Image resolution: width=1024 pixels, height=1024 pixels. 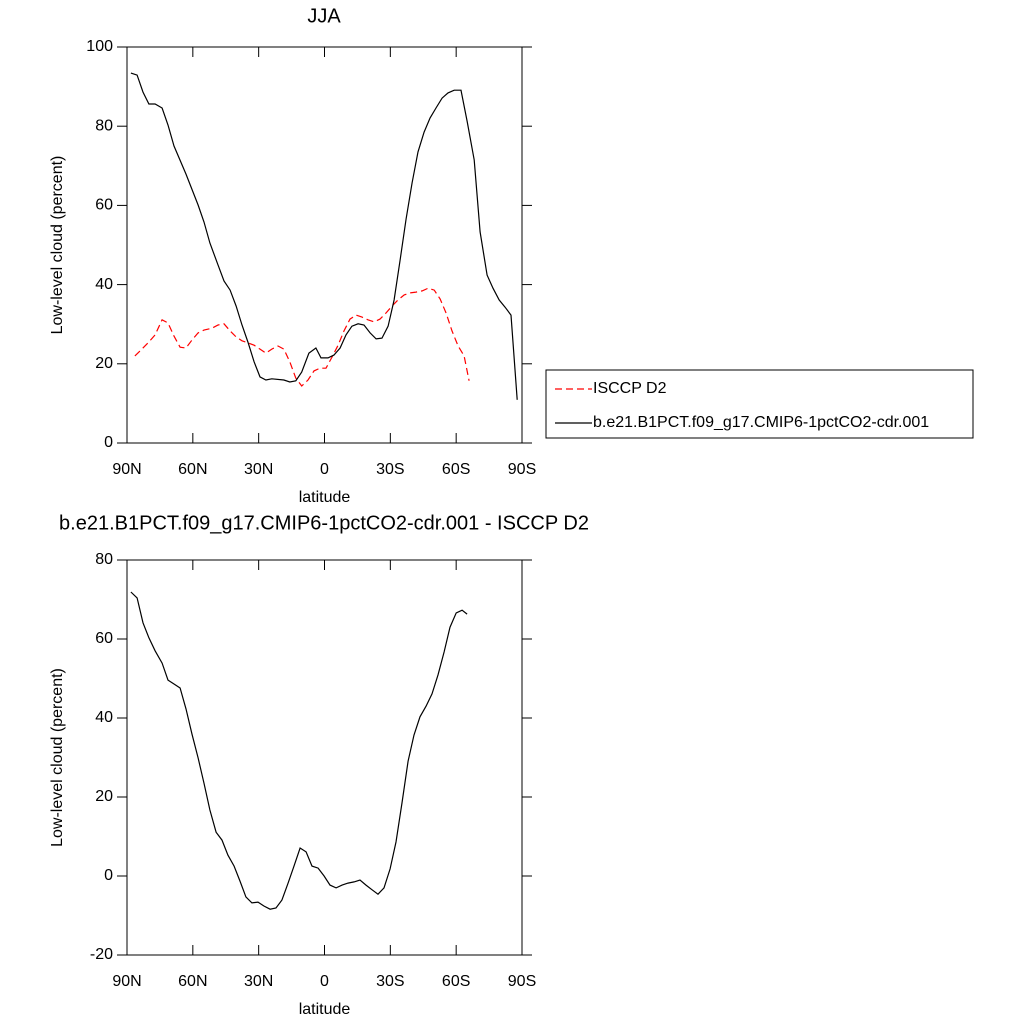 What do you see at coordinates (759, 404) in the screenshot?
I see `legend-box` at bounding box center [759, 404].